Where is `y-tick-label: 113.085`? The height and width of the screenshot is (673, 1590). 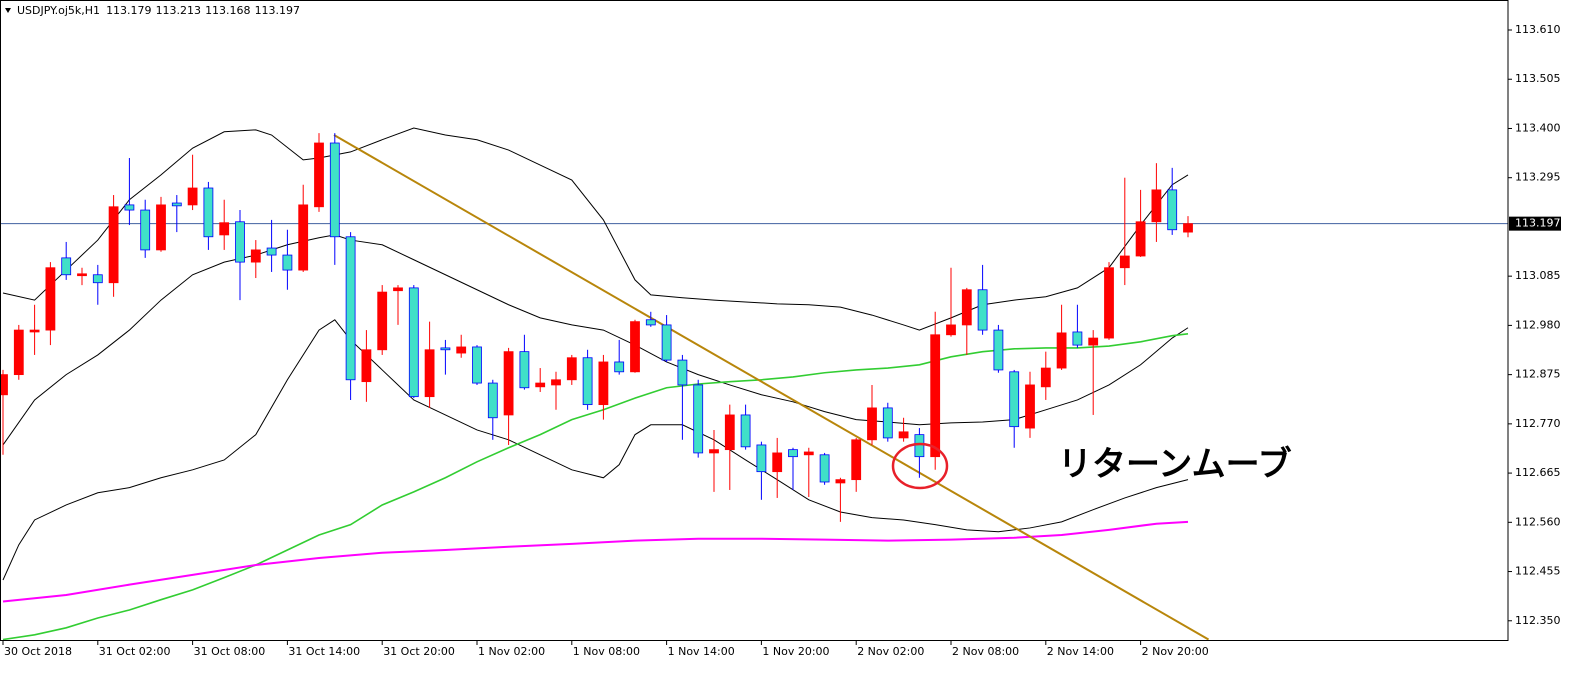
y-tick-label: 113.085 is located at coordinates (1538, 275).